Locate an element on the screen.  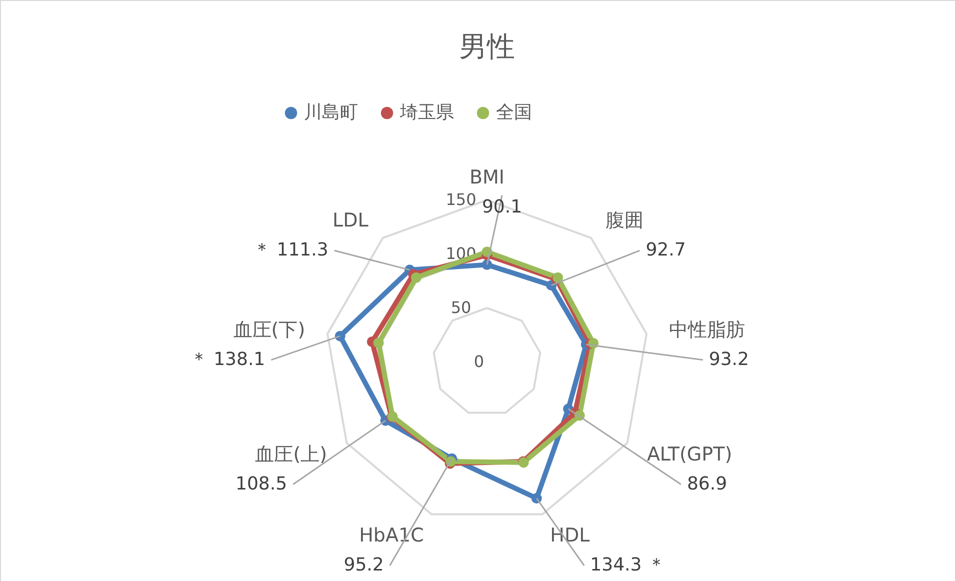
y-tick-label: 150 is located at coordinates (461, 199).